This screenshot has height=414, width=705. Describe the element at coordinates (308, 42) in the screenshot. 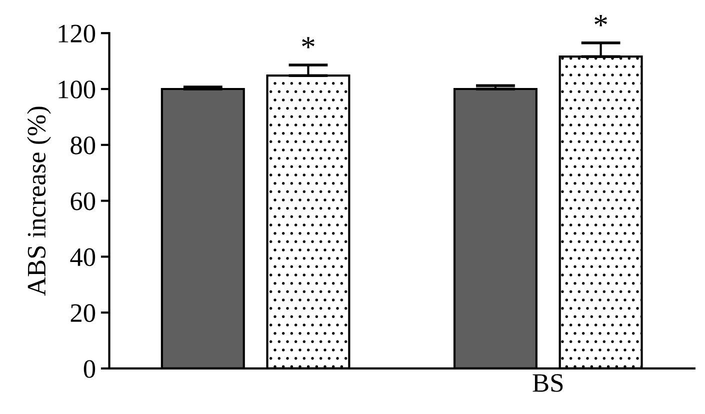

I see `annotation: *` at that location.